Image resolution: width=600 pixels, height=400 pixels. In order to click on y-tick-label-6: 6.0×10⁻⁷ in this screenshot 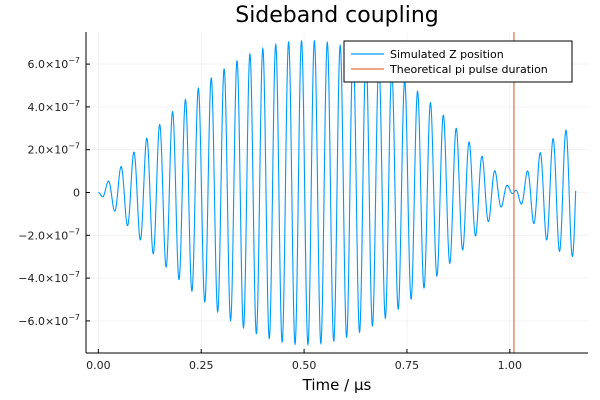, I will do `click(53, 63)`.